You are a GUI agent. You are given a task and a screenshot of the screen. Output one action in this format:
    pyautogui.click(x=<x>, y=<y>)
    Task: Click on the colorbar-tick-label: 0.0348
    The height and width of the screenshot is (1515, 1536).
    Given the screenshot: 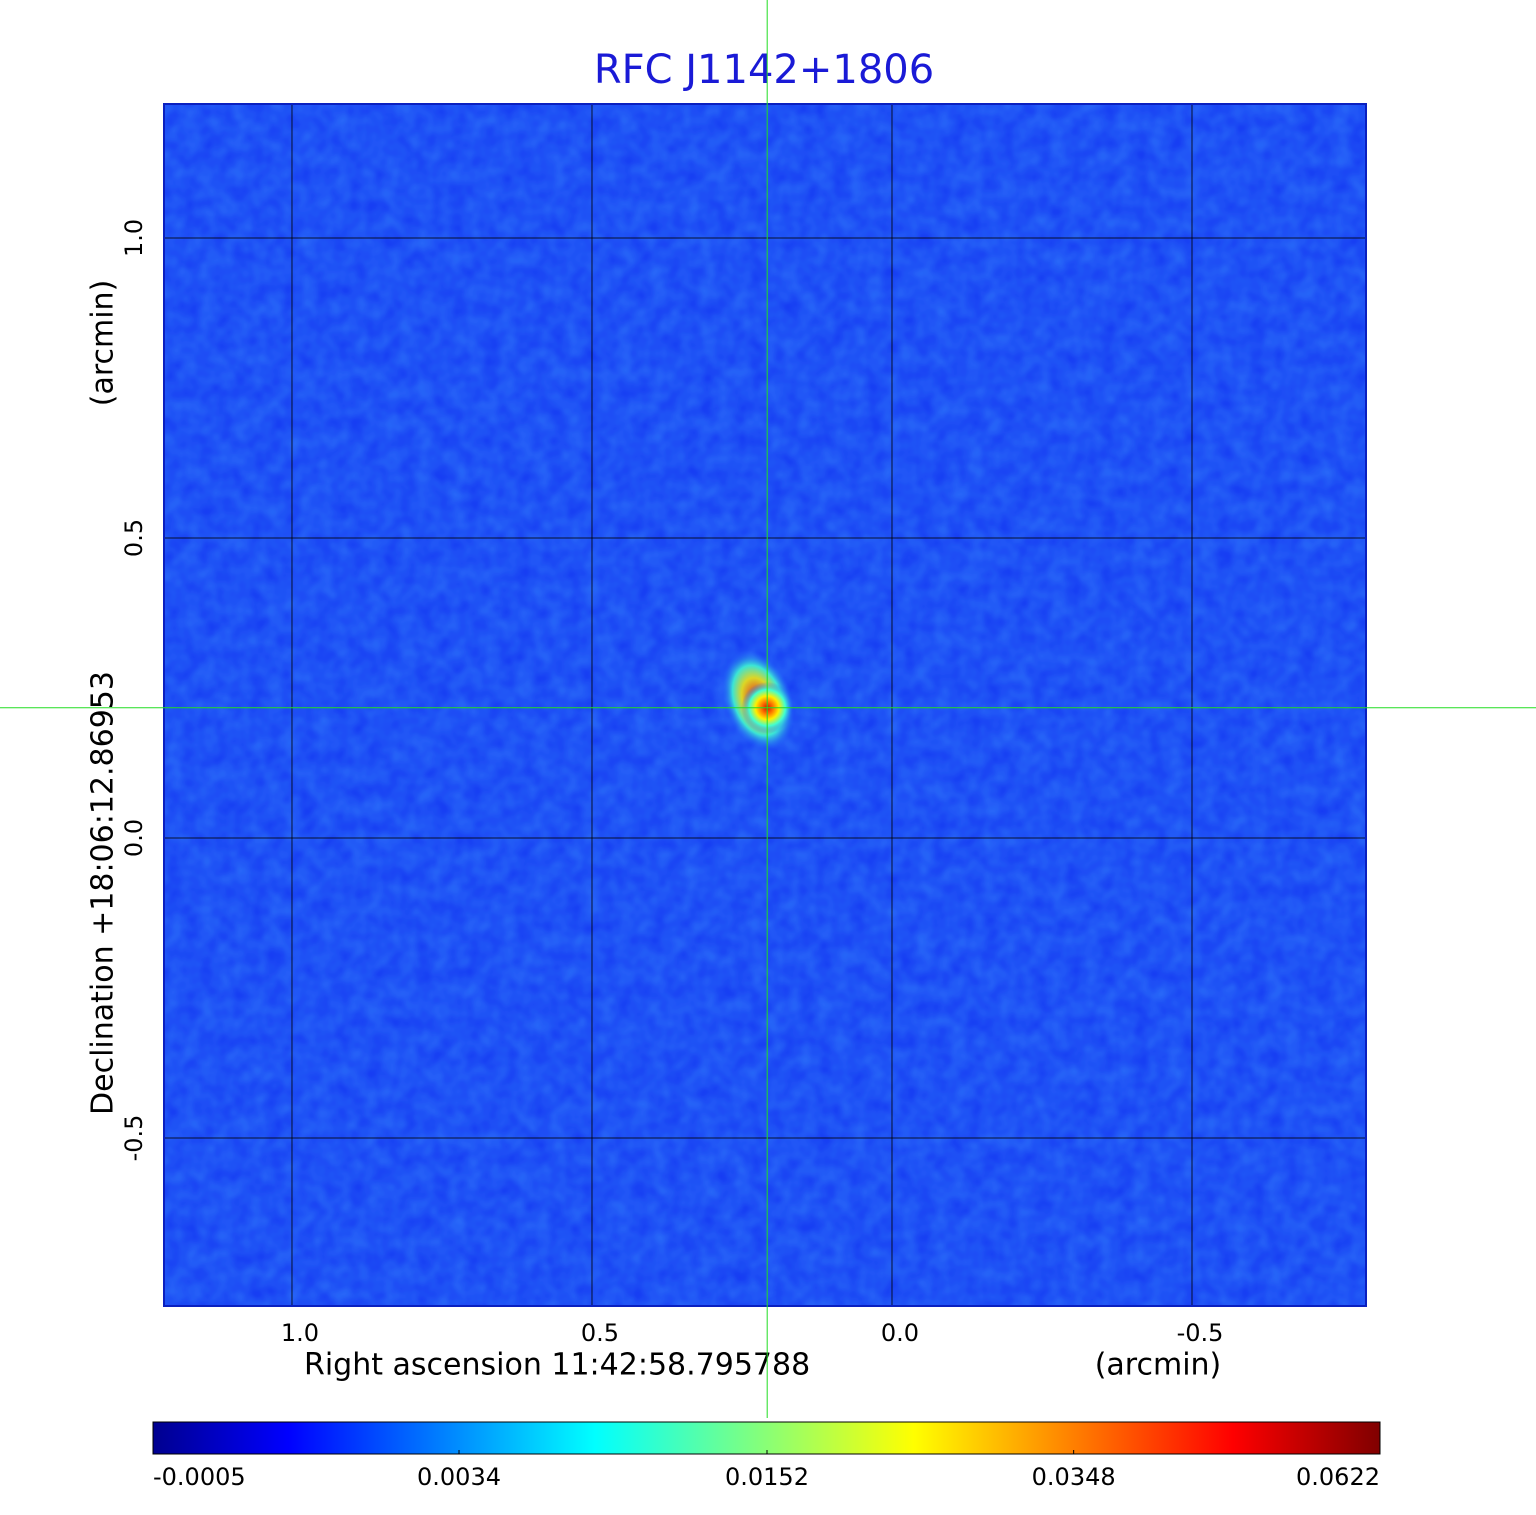 What is the action you would take?
    pyautogui.click(x=1074, y=1477)
    